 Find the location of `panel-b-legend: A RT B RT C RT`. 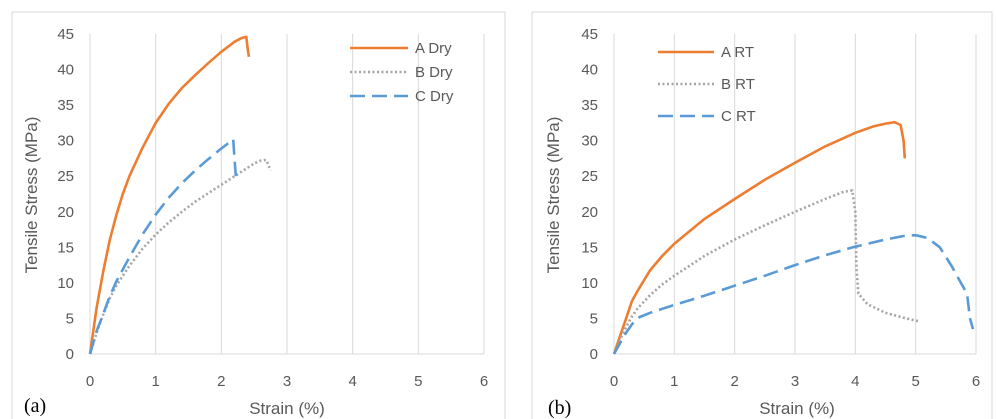

panel-b-legend: A RT B RT C RT is located at coordinates (707, 84).